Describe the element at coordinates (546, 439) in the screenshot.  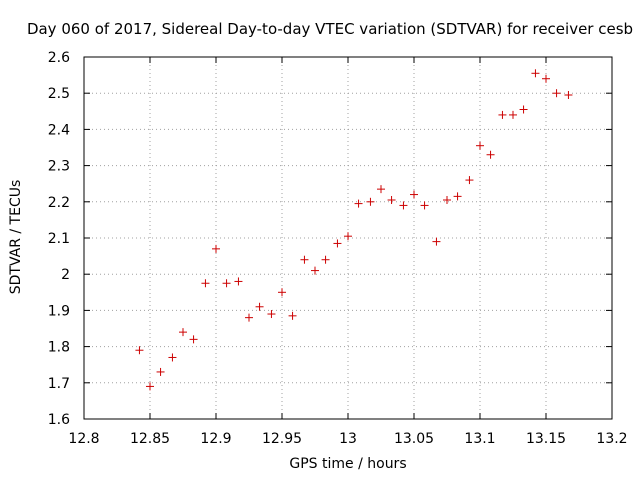
I see `x-tick-label: 13.15` at that location.